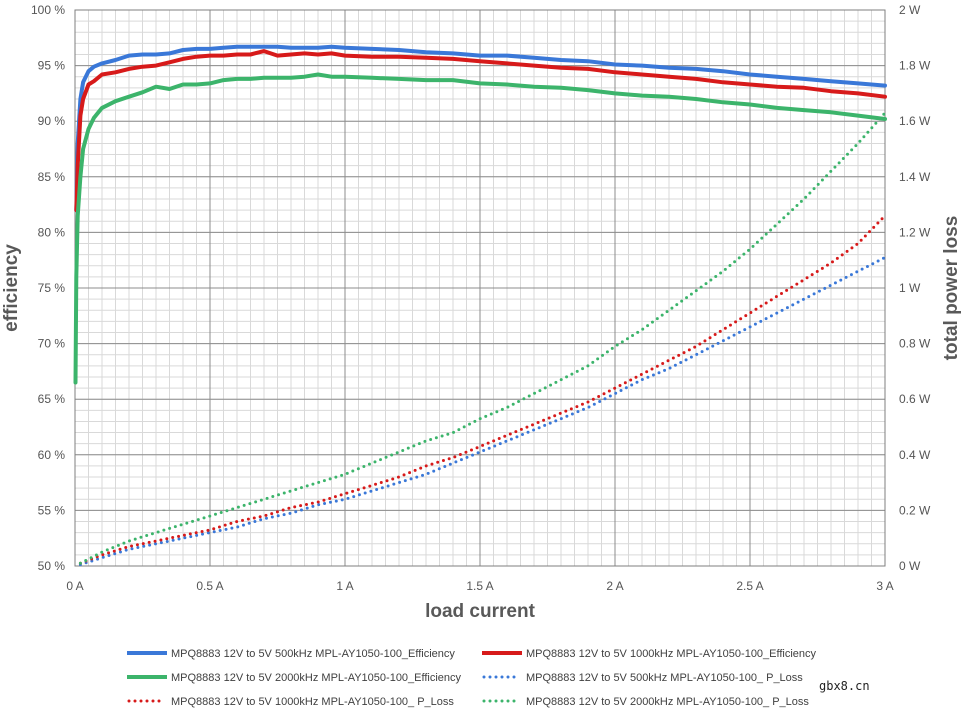 The image size is (966, 717). Describe the element at coordinates (52, 177) in the screenshot. I see `y-left-tick-label: 85 %` at that location.